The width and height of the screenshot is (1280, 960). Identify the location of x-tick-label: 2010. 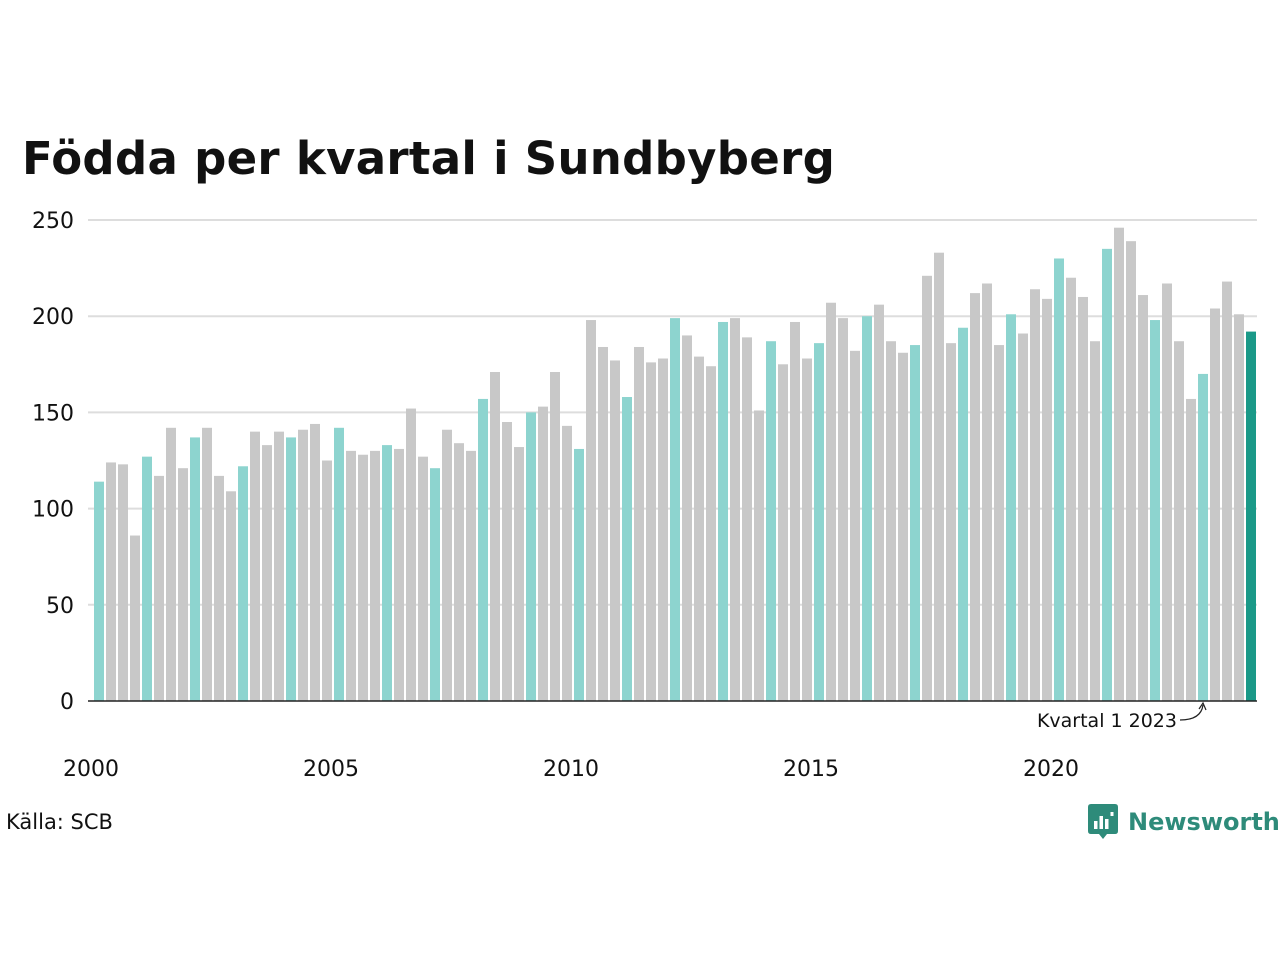
(571, 769).